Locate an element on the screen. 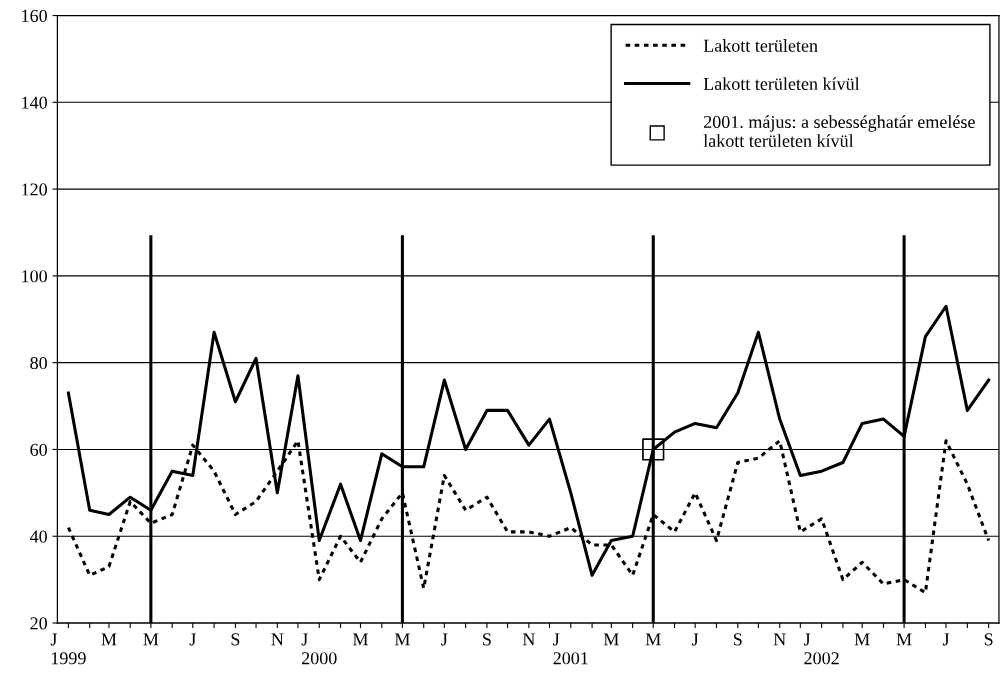  y-tick-label: 140 is located at coordinates (34, 102).